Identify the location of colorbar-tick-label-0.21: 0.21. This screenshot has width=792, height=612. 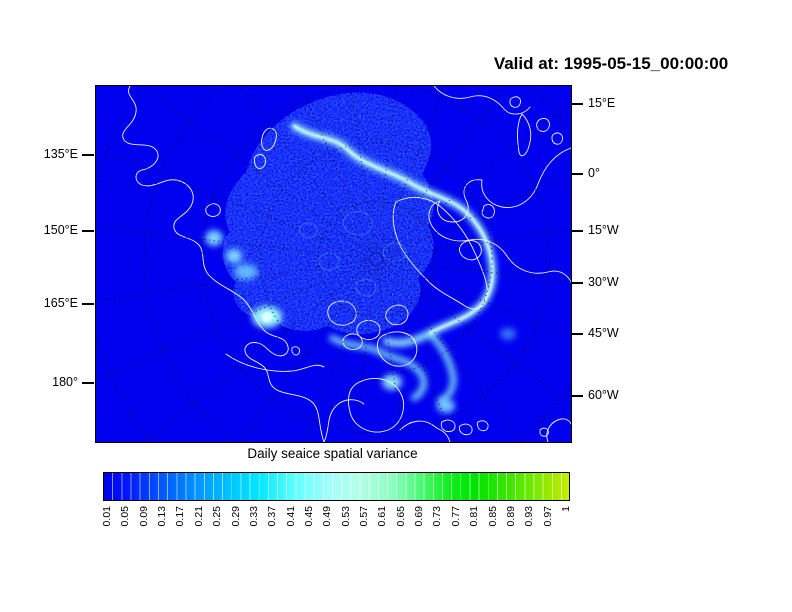
(198, 516).